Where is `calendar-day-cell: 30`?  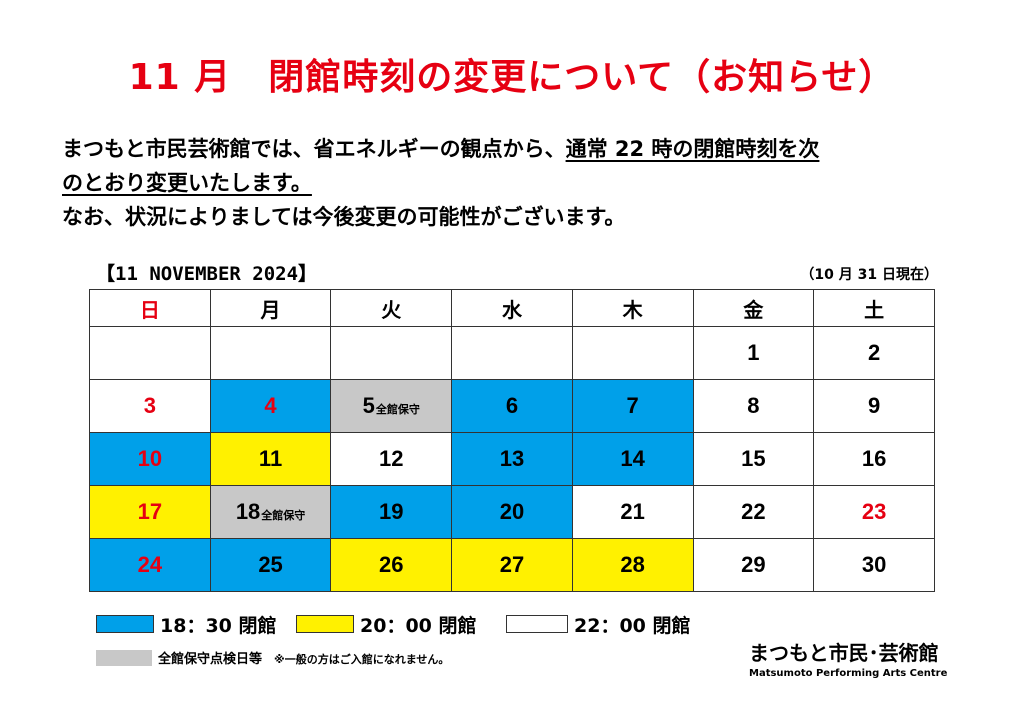
calendar-day-cell: 30 is located at coordinates (874, 565).